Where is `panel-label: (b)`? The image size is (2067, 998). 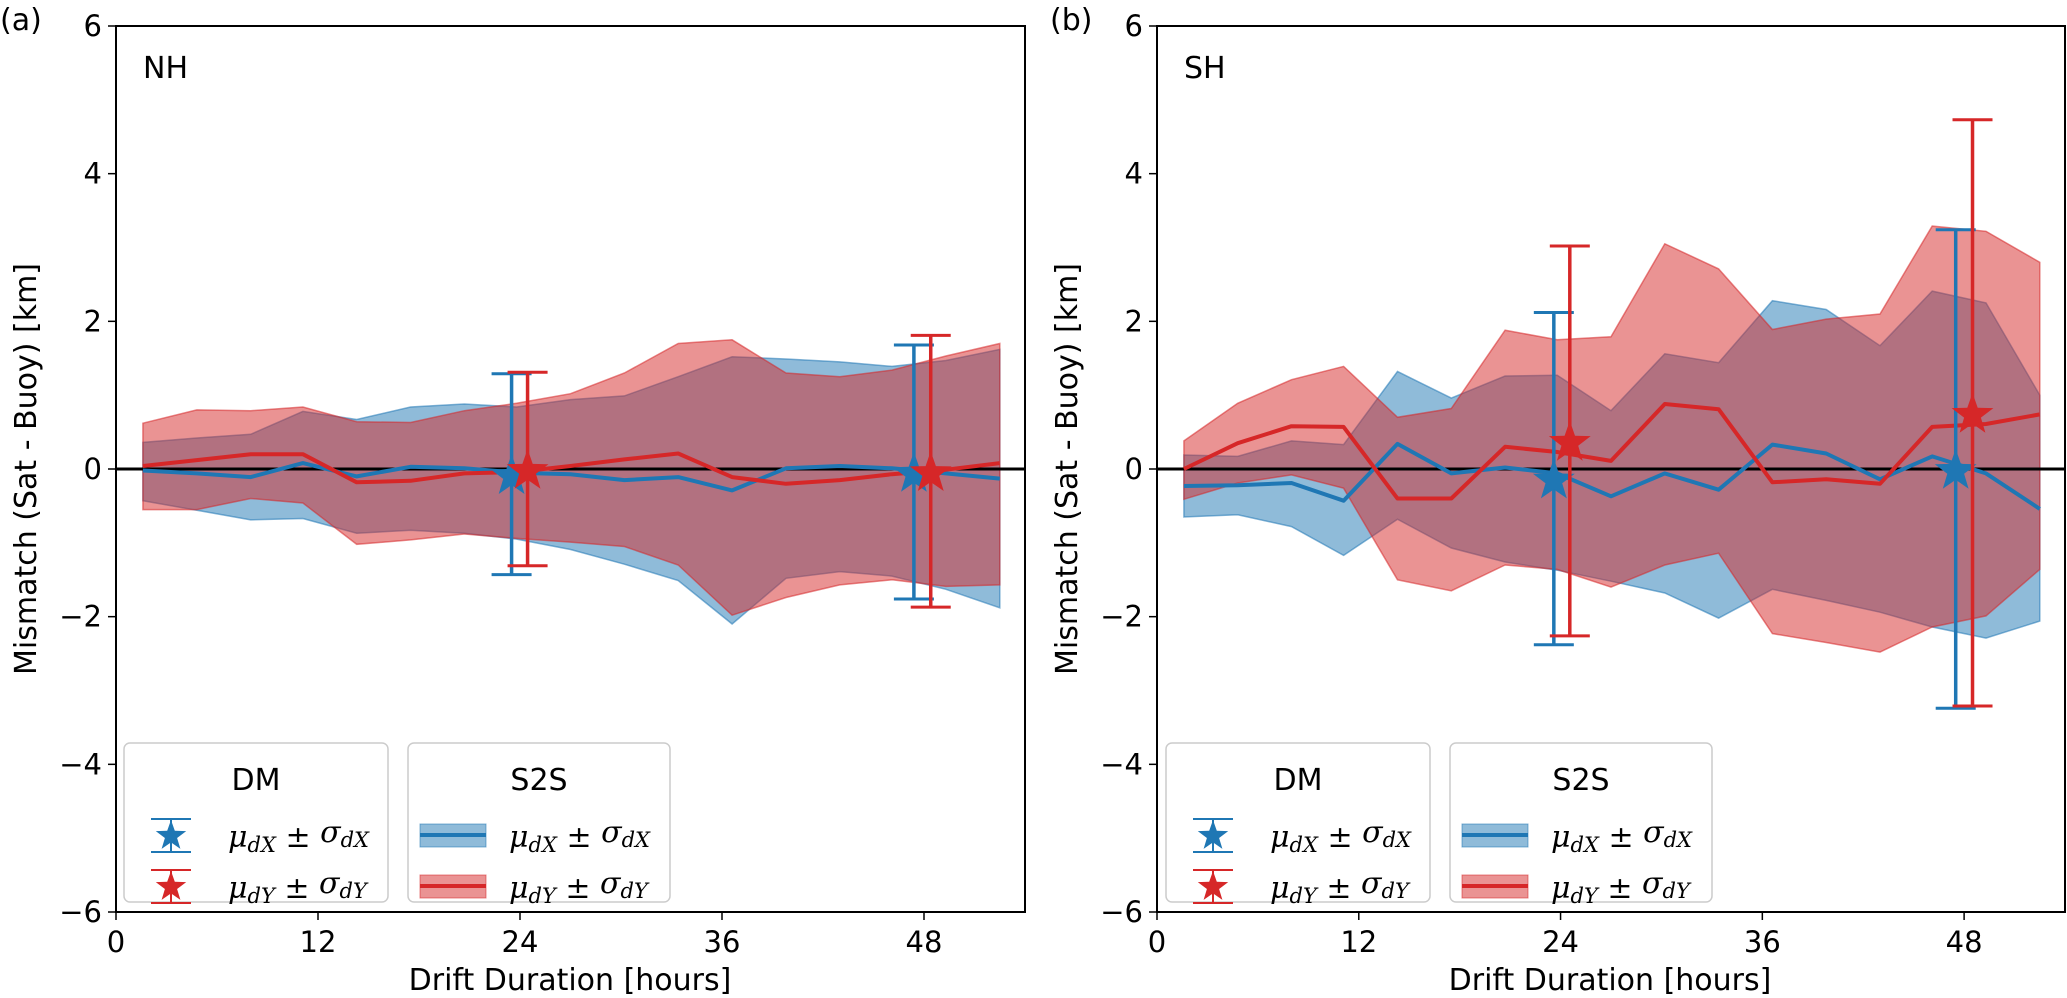 panel-label: (b) is located at coordinates (1071, 20).